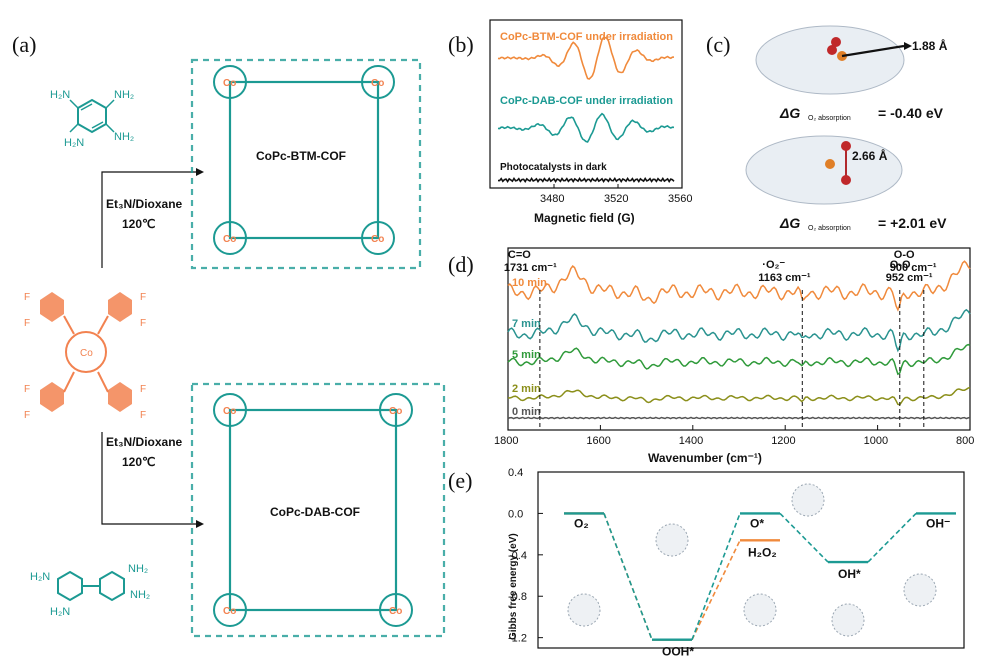 The image size is (1000, 660). What do you see at coordinates (229, 611) in the screenshot?
I see `dab-co-2: Co` at bounding box center [229, 611].